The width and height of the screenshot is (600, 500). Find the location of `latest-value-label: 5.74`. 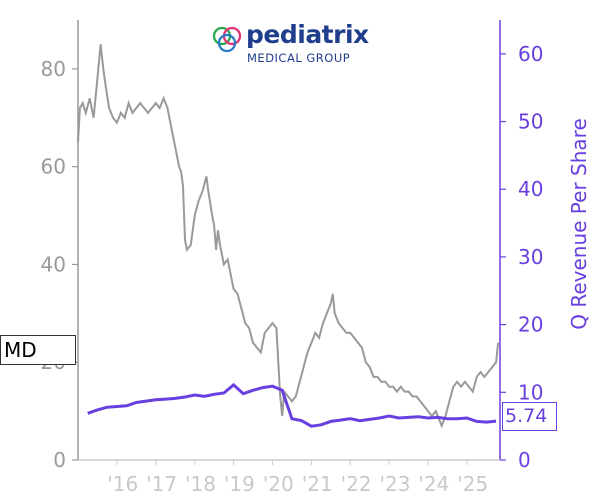

latest-value-label: 5.74 is located at coordinates (529, 416).